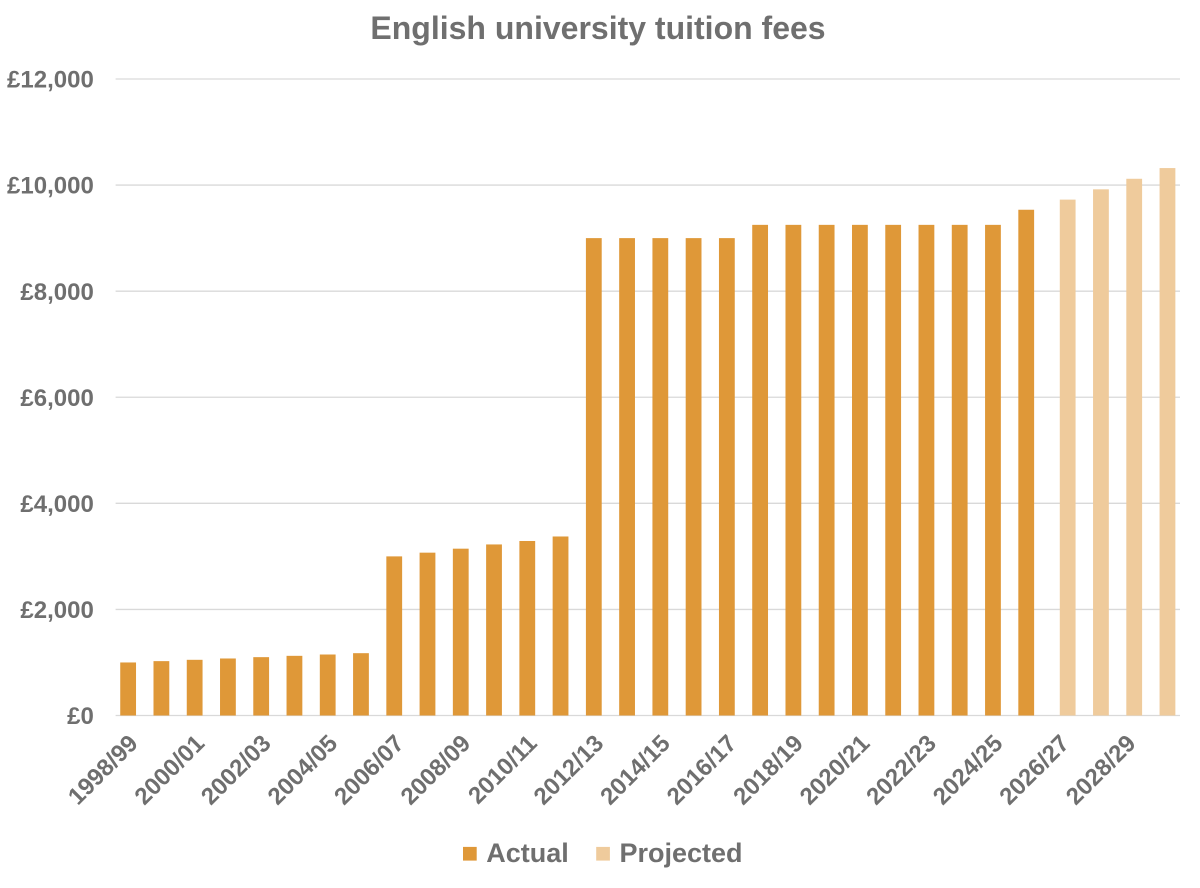  What do you see at coordinates (56, 292) in the screenshot?
I see `svg-text: £8,000` at bounding box center [56, 292].